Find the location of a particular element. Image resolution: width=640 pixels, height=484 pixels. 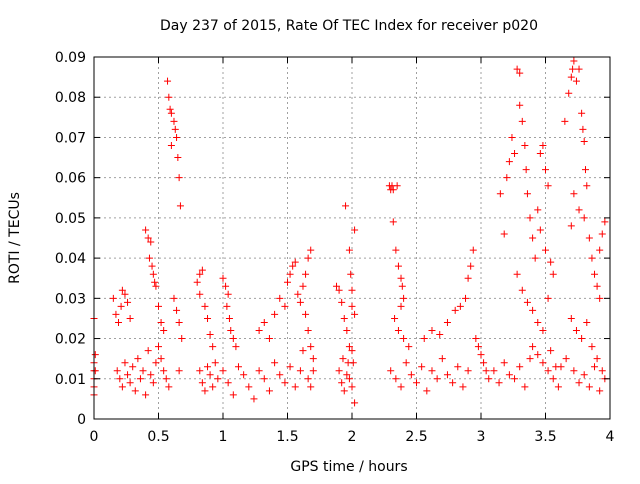

y-tick-label: 0.09 is located at coordinates (70, 58).